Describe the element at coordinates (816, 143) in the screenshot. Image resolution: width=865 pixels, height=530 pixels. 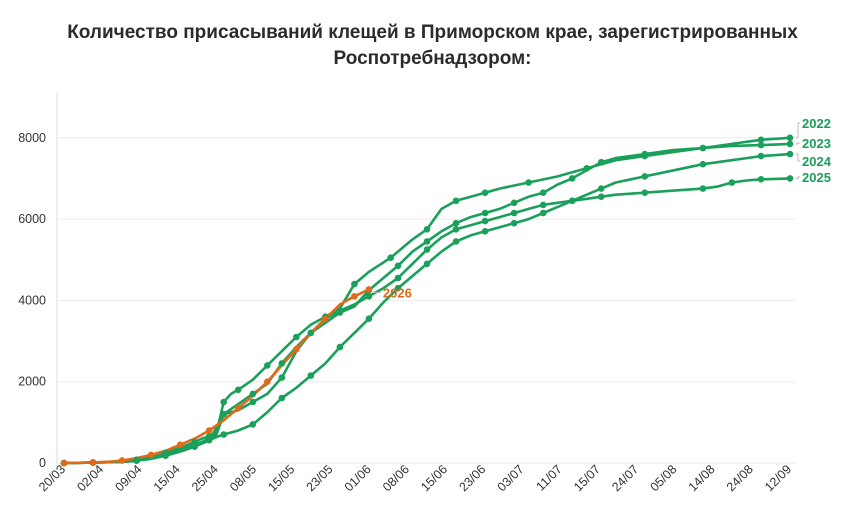
I see `series-label-2023: 2023` at that location.